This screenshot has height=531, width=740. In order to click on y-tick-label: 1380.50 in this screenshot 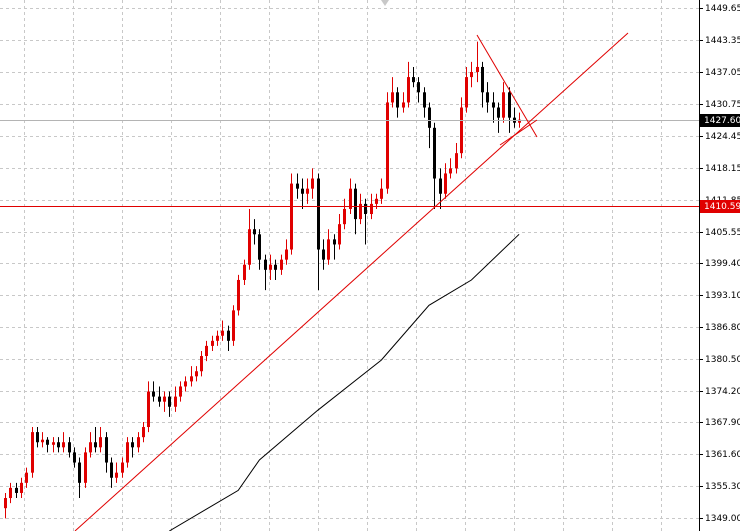, I will do `click(722, 360)`.